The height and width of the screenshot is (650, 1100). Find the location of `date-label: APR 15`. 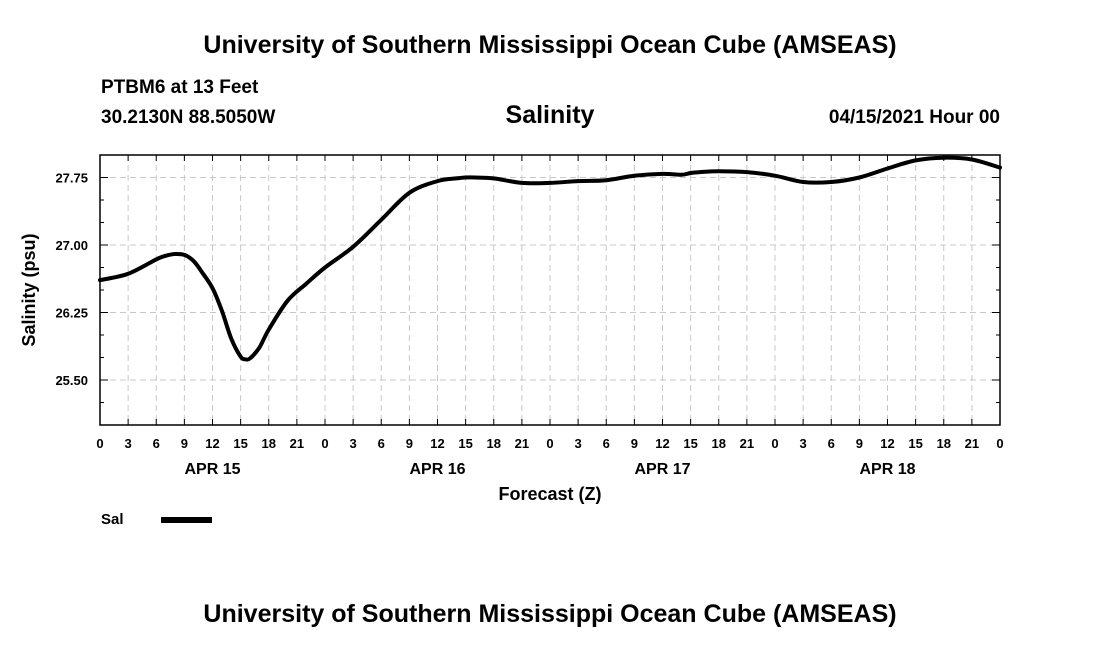

date-label: APR 15 is located at coordinates (212, 469).